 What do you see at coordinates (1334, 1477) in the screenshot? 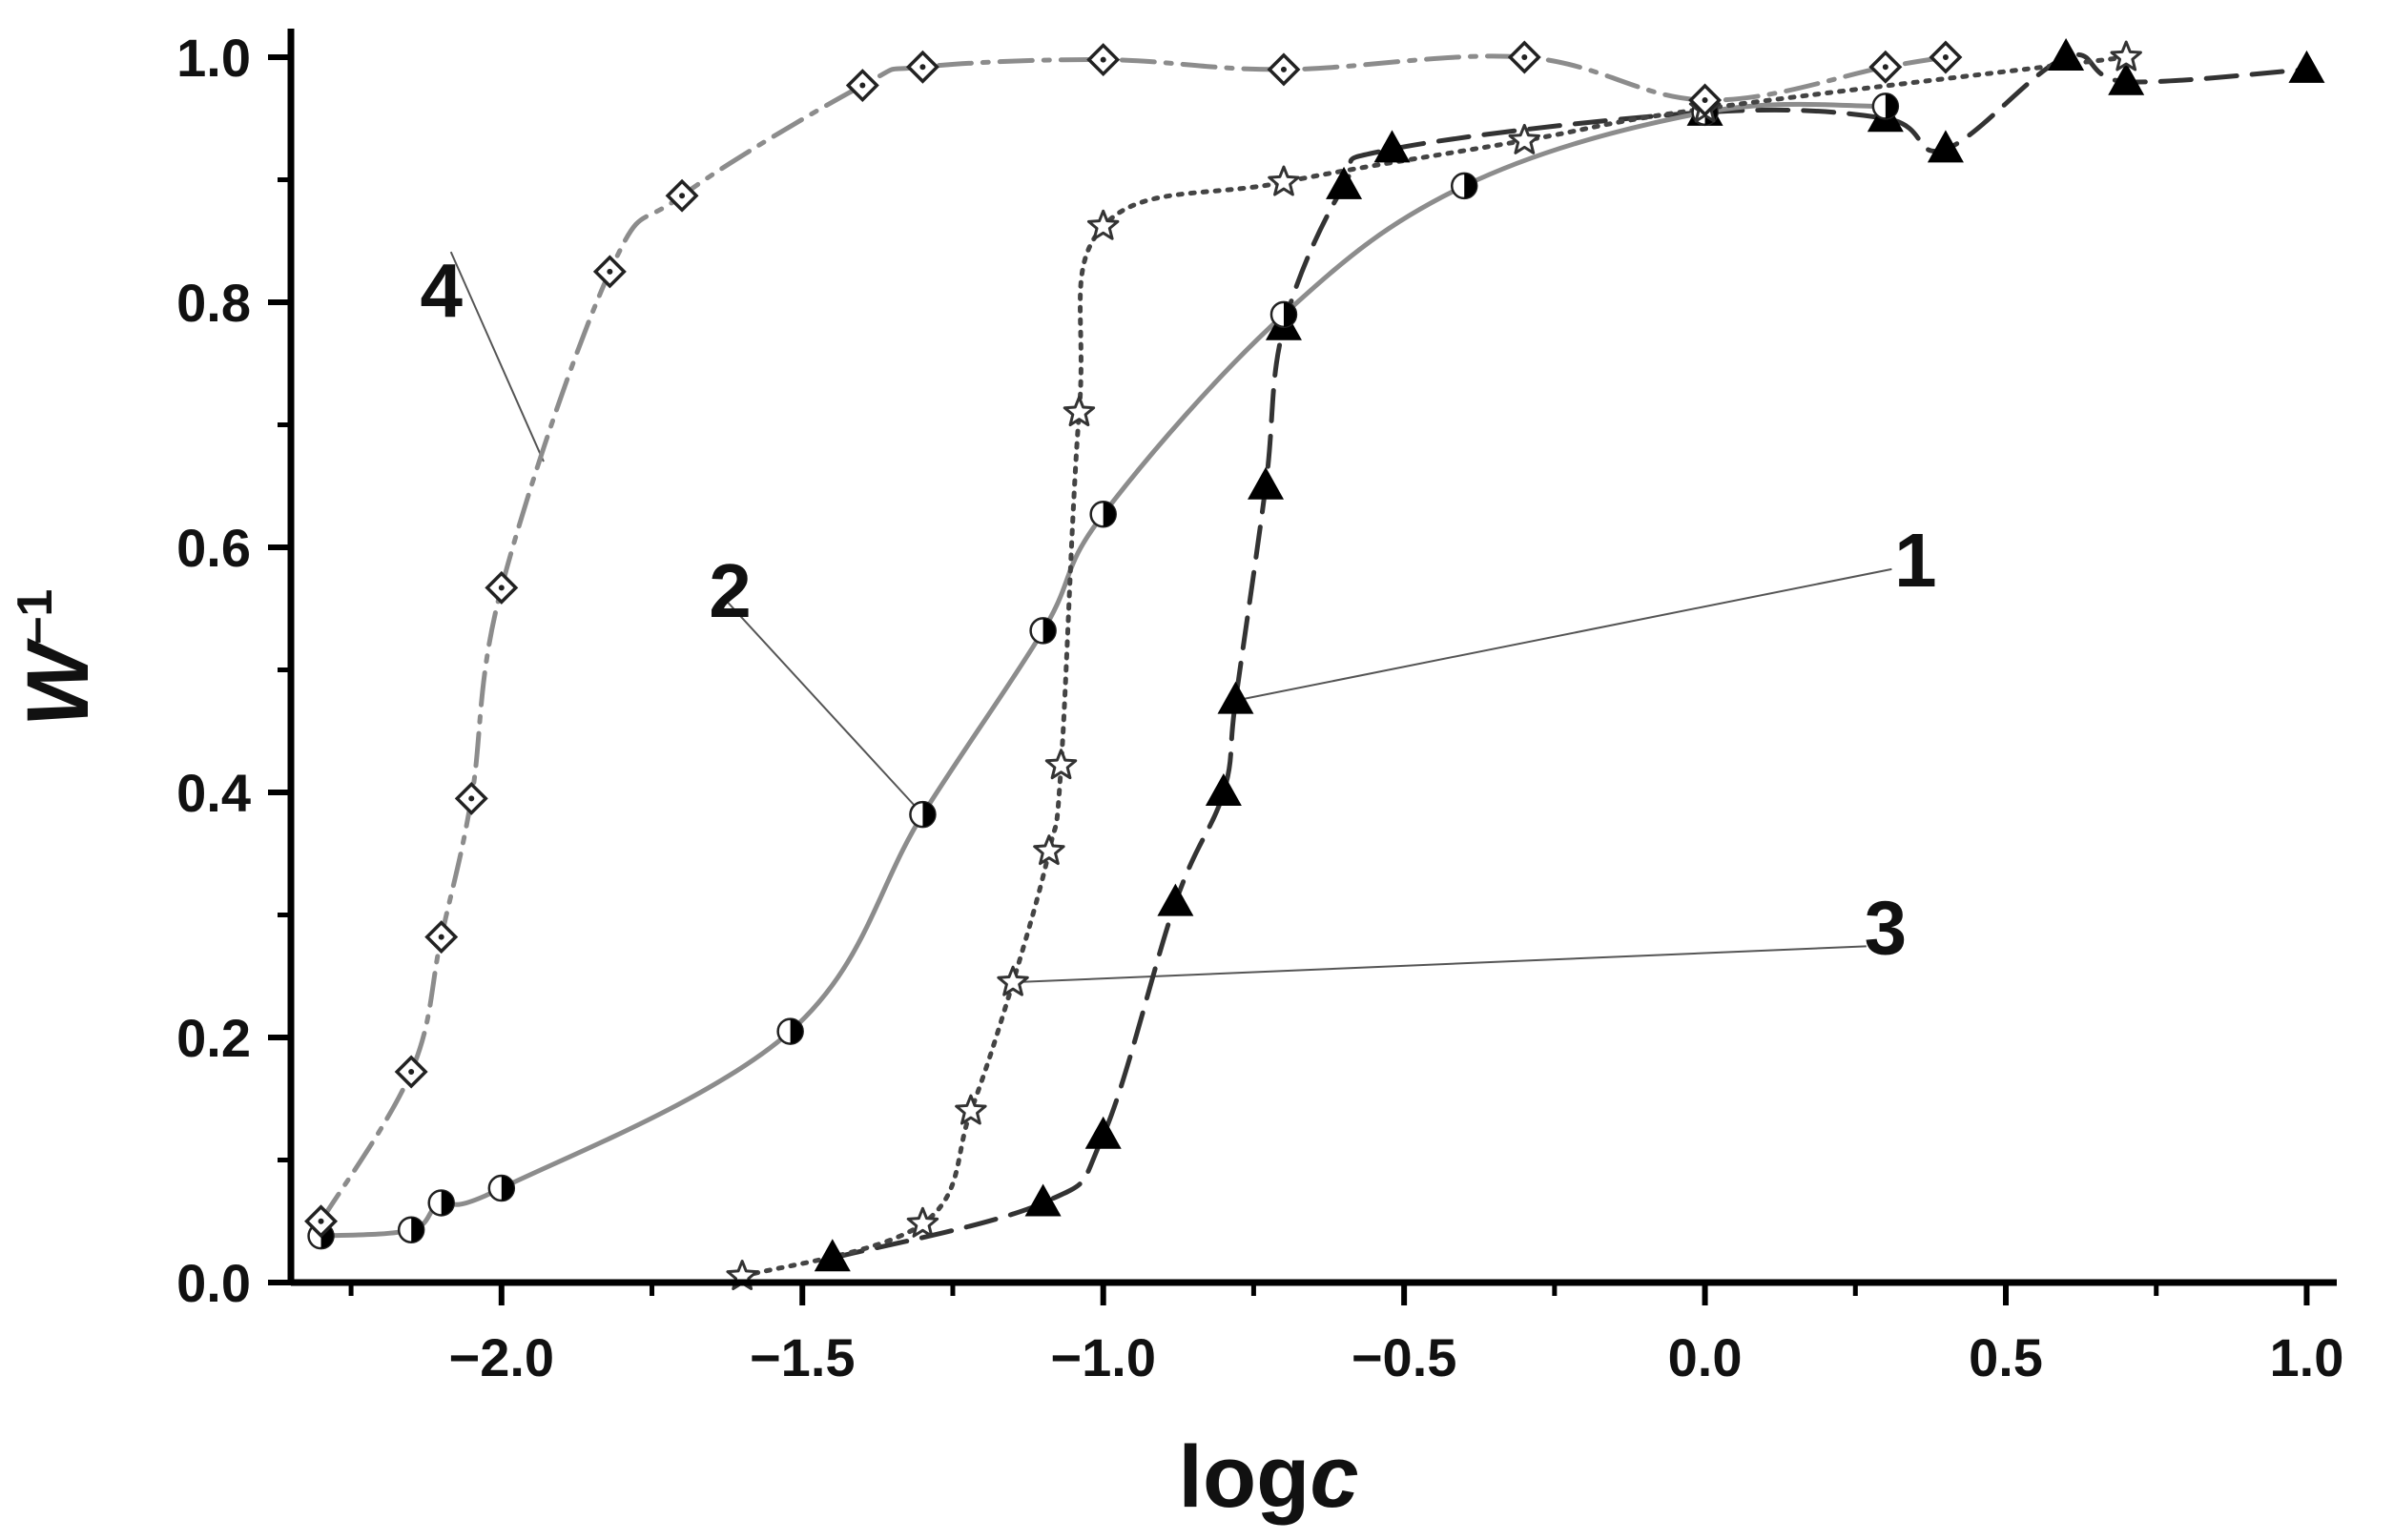
I see `x-axis-title-italic: c` at bounding box center [1334, 1477].